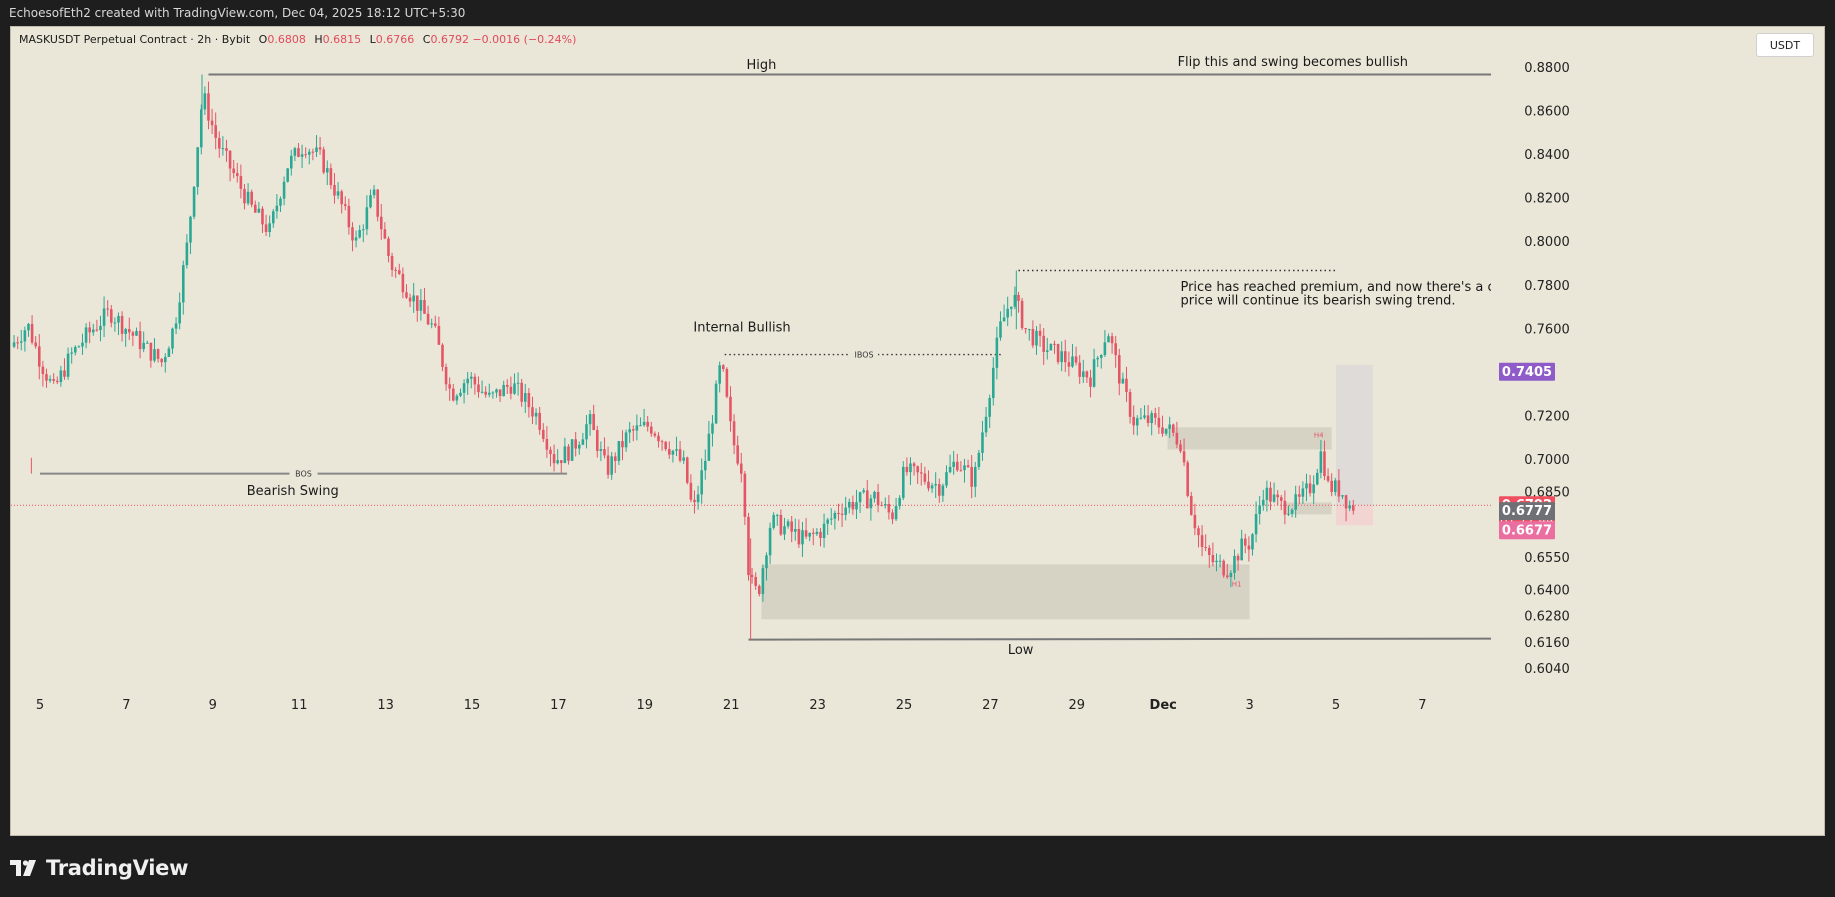 The image size is (1835, 897). I want to click on y-tick-label: 0.8800, so click(1547, 68).